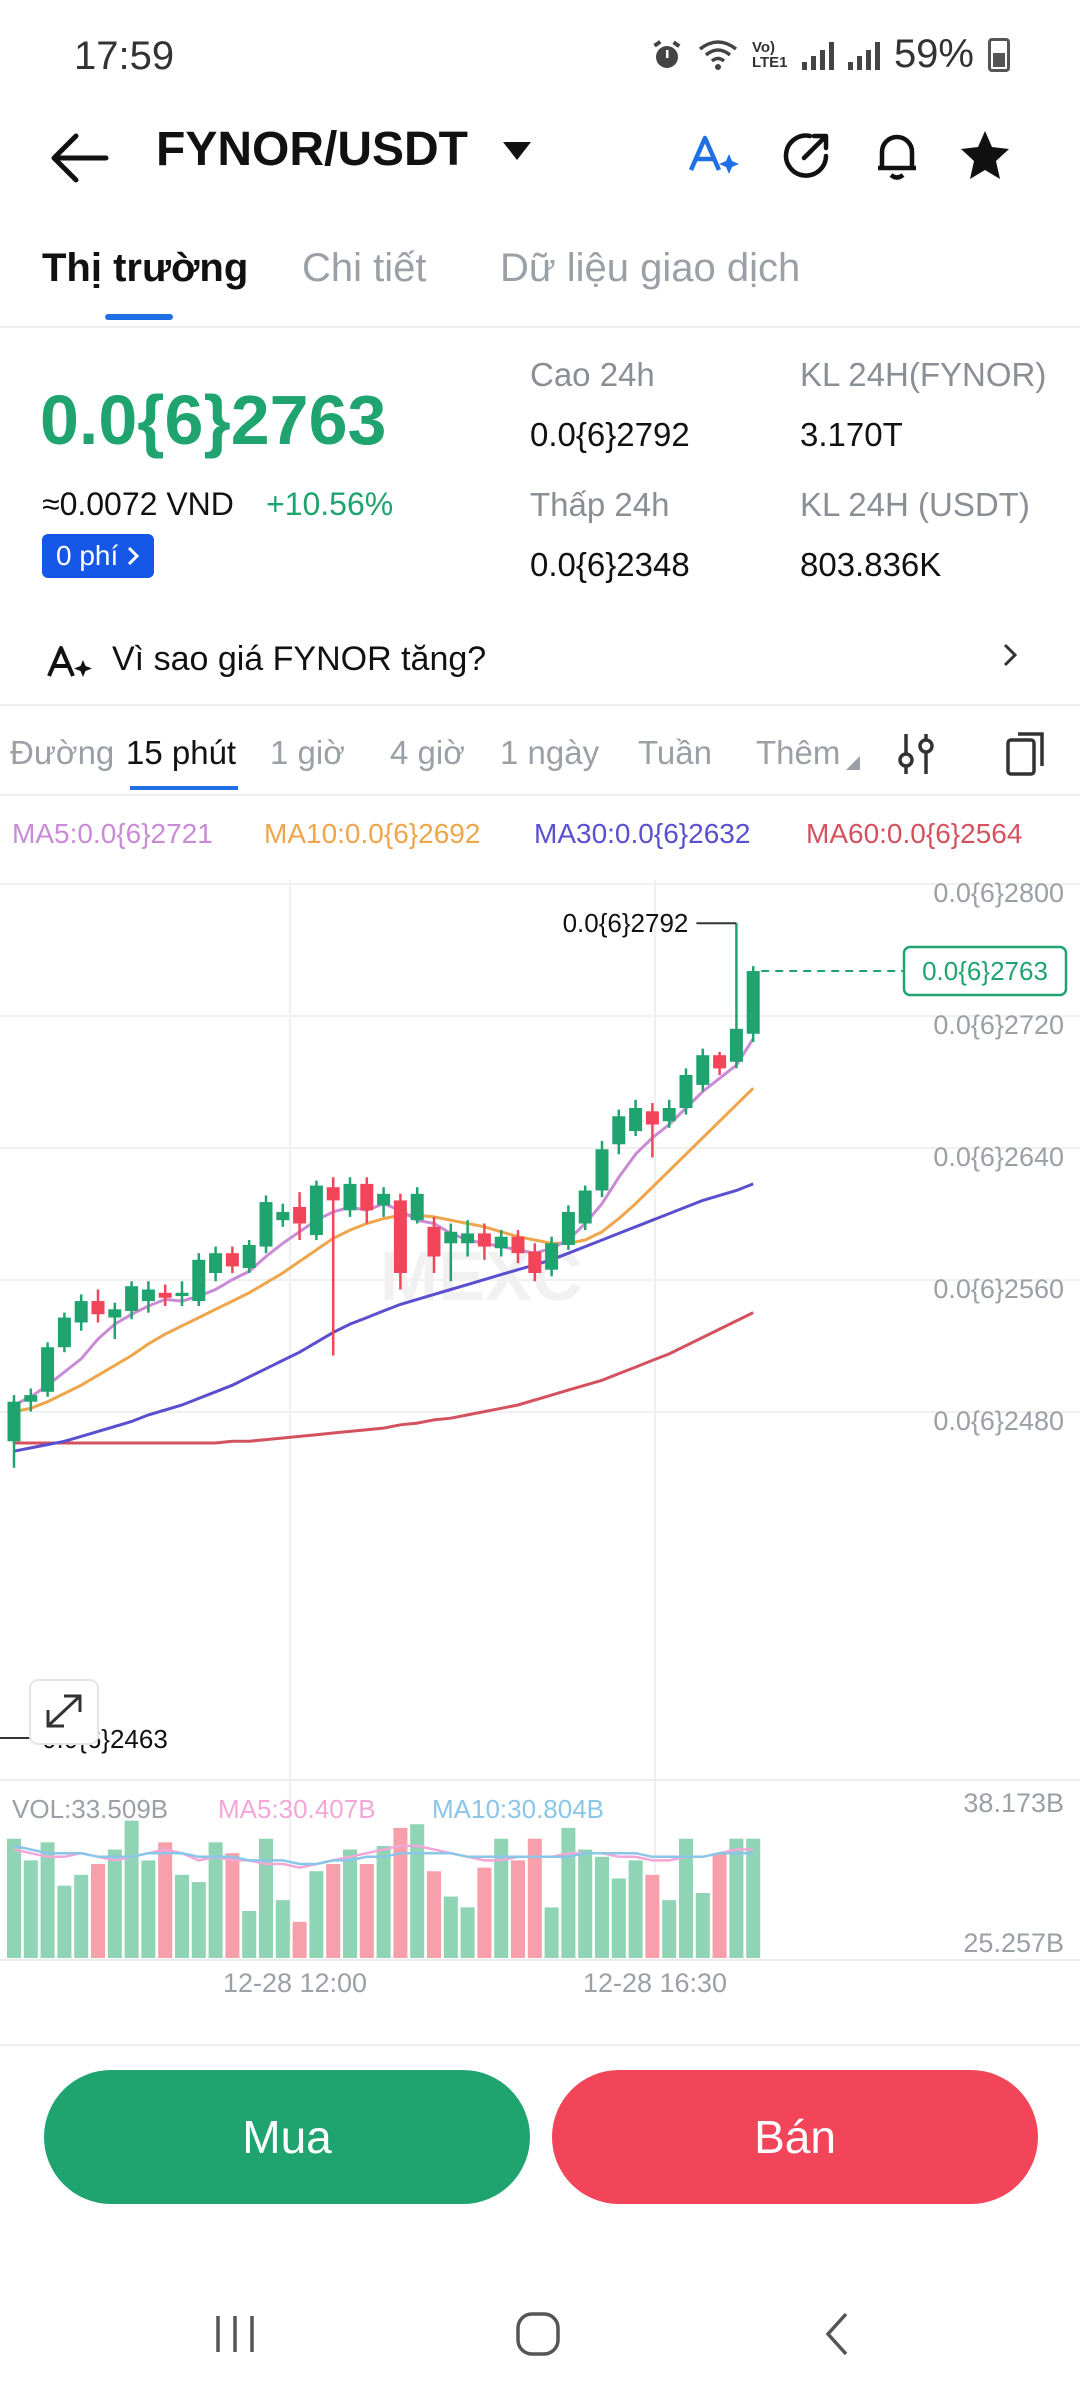 This screenshot has width=1080, height=2400. Describe the element at coordinates (769, 54) in the screenshot. I see `network-label: Vo) LTE1` at that location.